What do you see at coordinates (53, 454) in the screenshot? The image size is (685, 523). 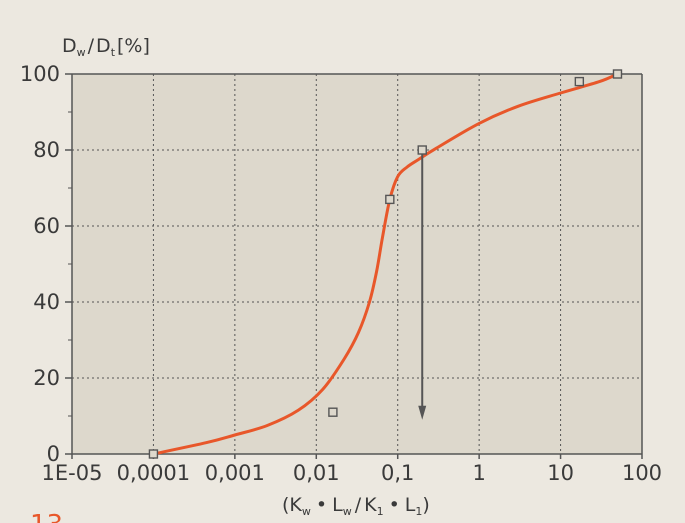 I see `y-tick-label: 0` at bounding box center [53, 454].